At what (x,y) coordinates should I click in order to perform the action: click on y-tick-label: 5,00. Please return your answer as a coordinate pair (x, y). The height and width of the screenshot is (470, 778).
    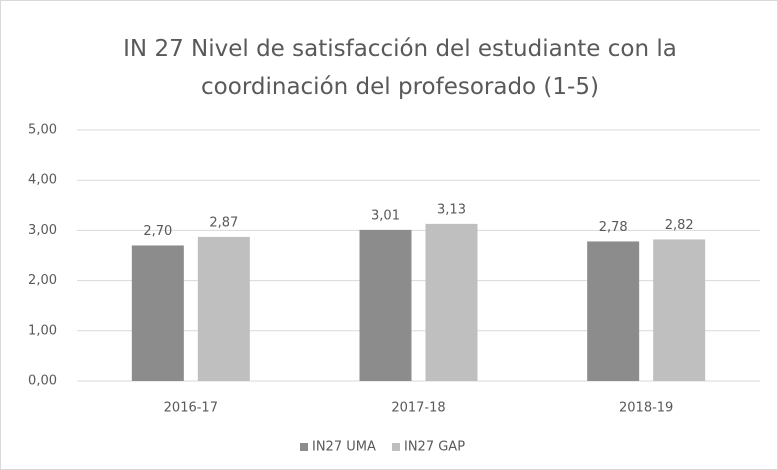
    Looking at the image, I should click on (42, 130).